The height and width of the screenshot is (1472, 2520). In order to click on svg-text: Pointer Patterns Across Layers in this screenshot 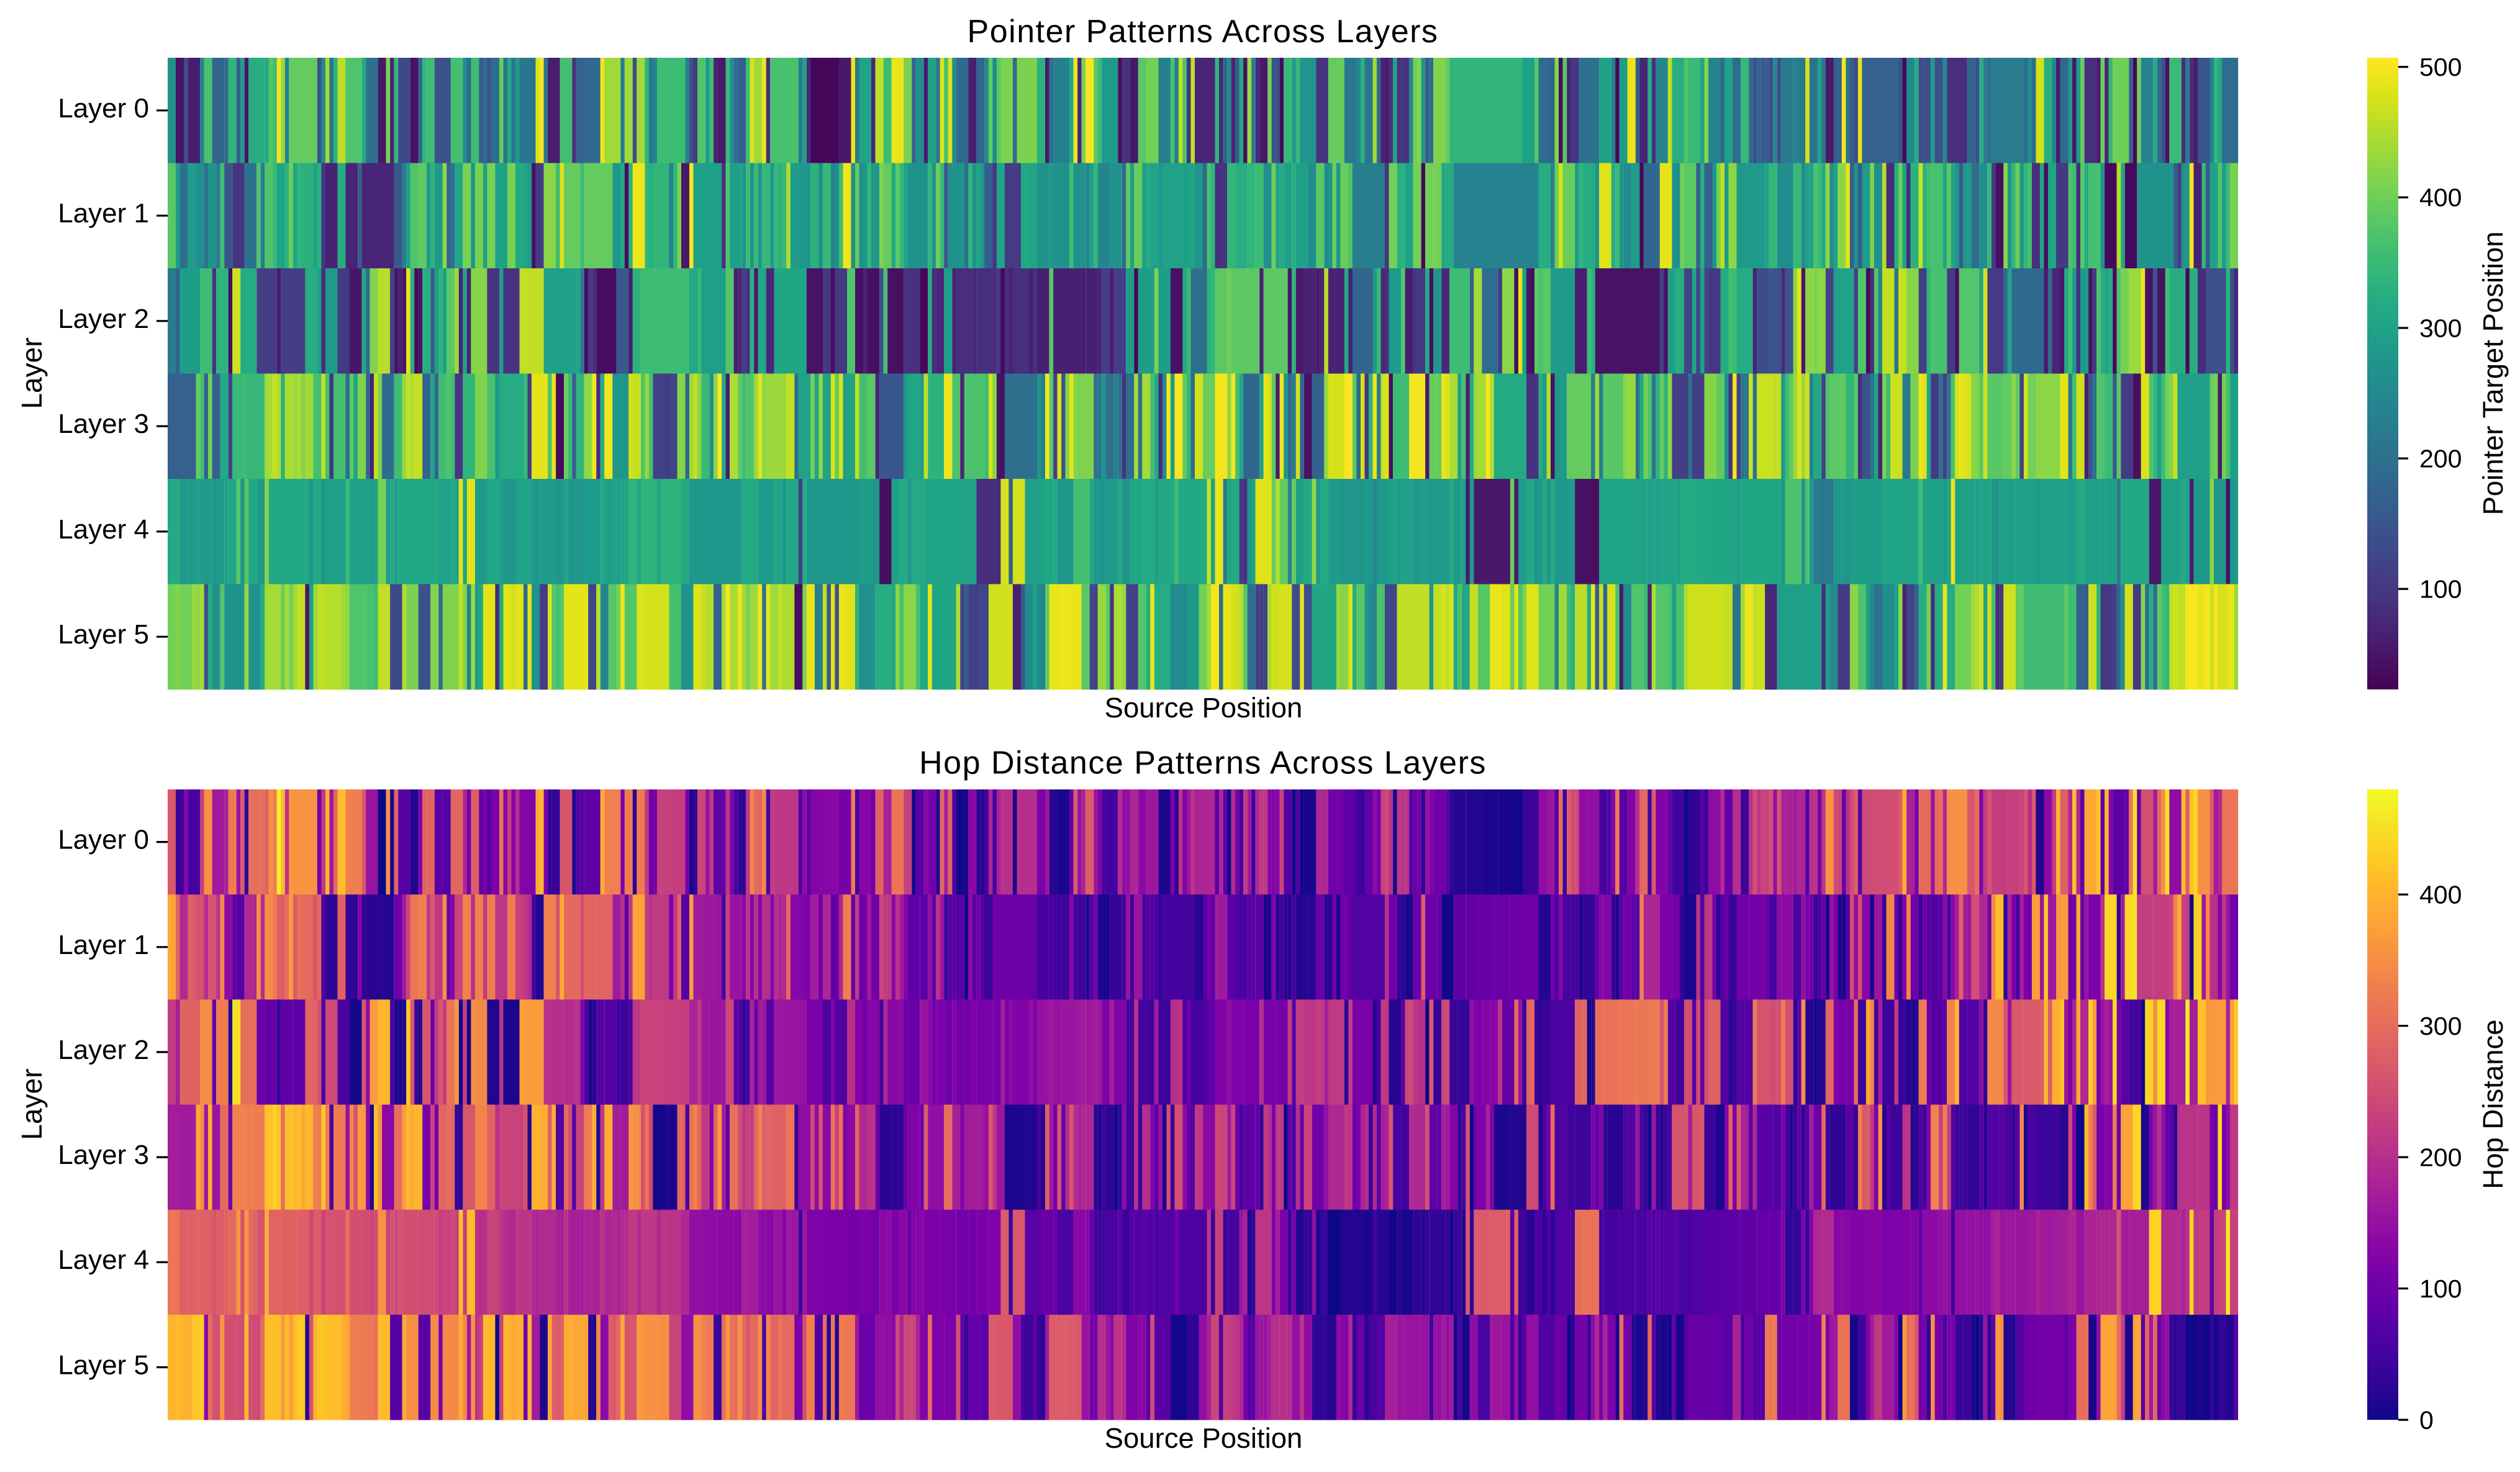, I will do `click(1203, 32)`.